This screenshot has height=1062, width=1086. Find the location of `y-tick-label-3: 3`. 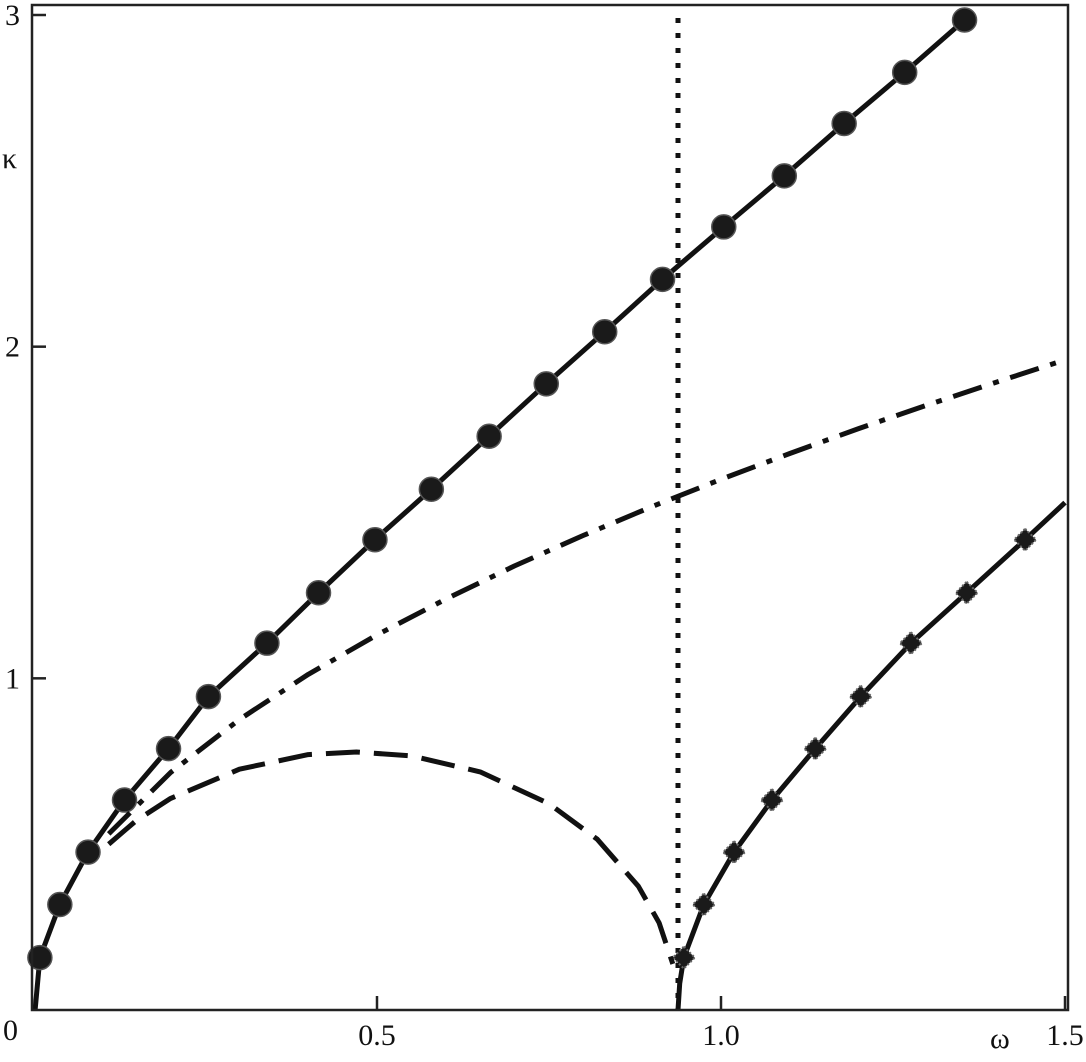

y-tick-label-3: 3 is located at coordinates (12, 16).